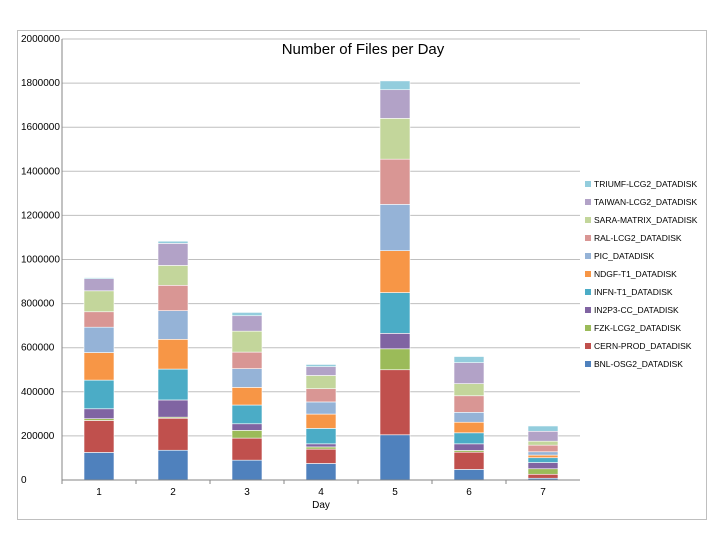 This screenshot has height=540, width=720. I want to click on y-tick-label: 600000, so click(38, 348).